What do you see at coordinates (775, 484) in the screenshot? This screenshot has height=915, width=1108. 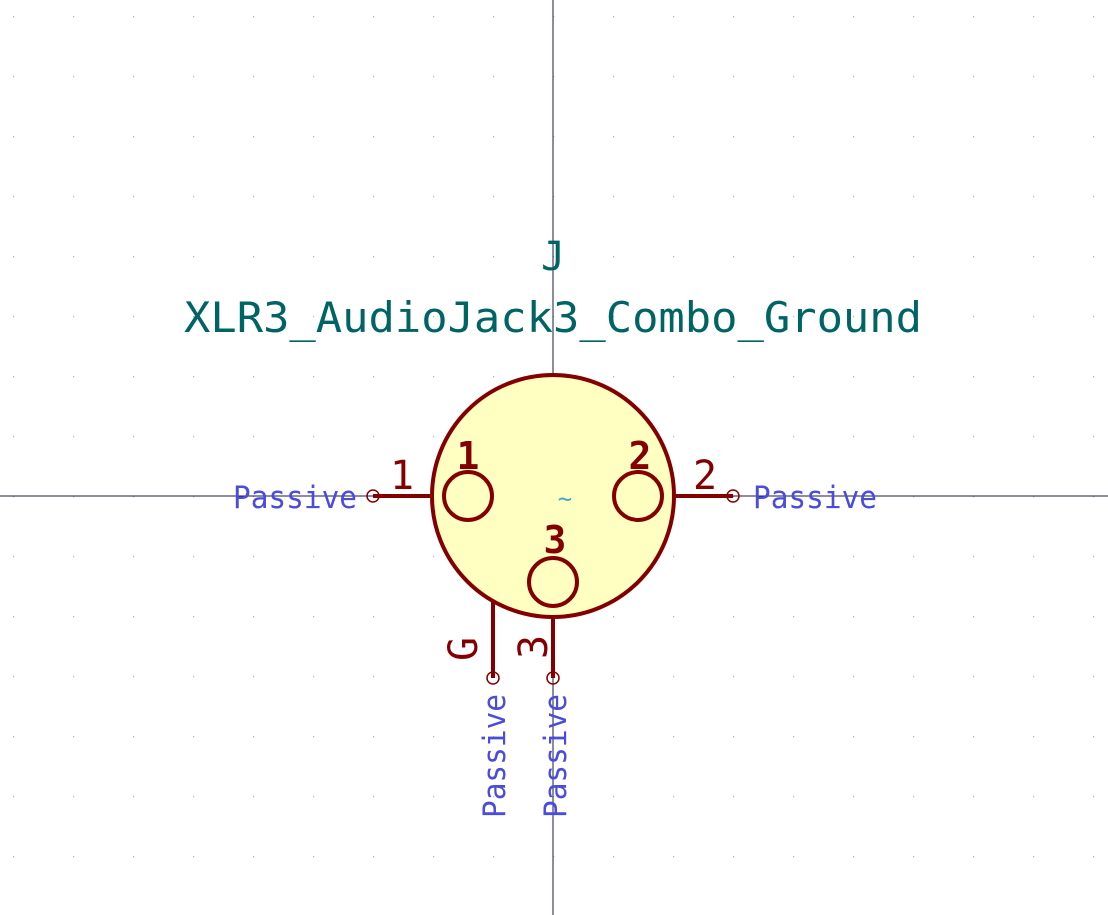 I see `pin-2: 2 Passive` at bounding box center [775, 484].